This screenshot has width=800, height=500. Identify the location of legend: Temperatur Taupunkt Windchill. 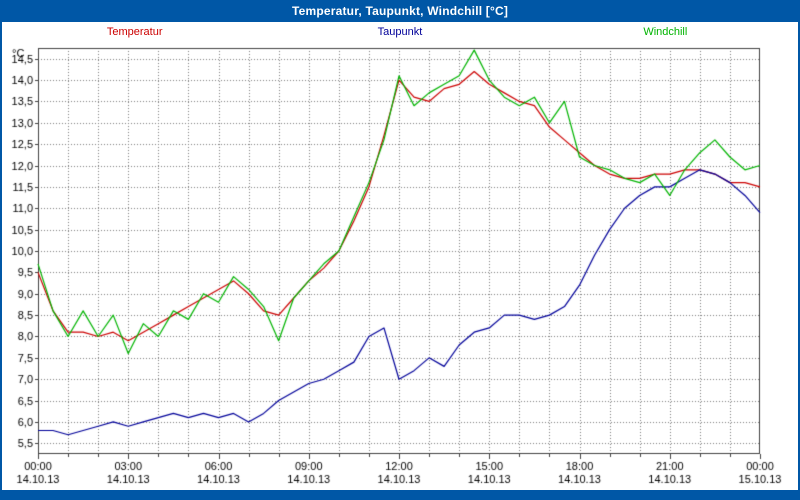
(400, 32).